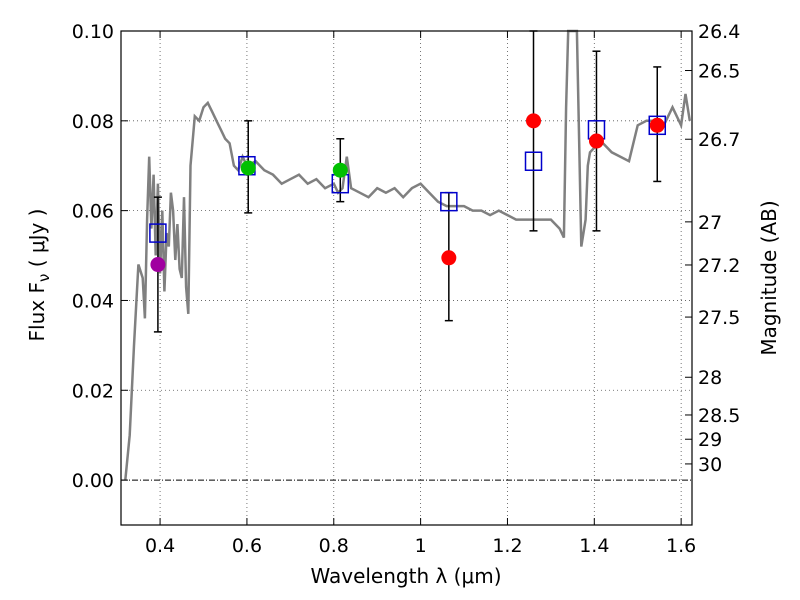  I want to click on x-tick-label: 0.4, so click(160, 546).